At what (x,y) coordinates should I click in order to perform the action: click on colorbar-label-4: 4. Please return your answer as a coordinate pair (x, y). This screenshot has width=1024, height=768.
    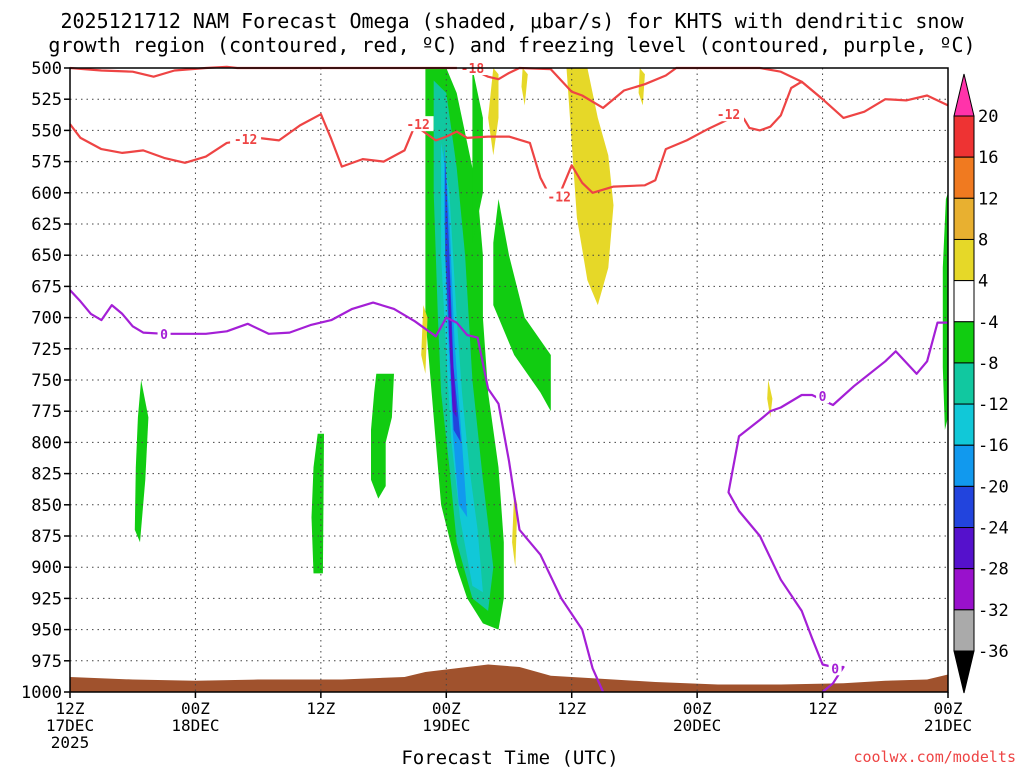
    Looking at the image, I should click on (983, 282).